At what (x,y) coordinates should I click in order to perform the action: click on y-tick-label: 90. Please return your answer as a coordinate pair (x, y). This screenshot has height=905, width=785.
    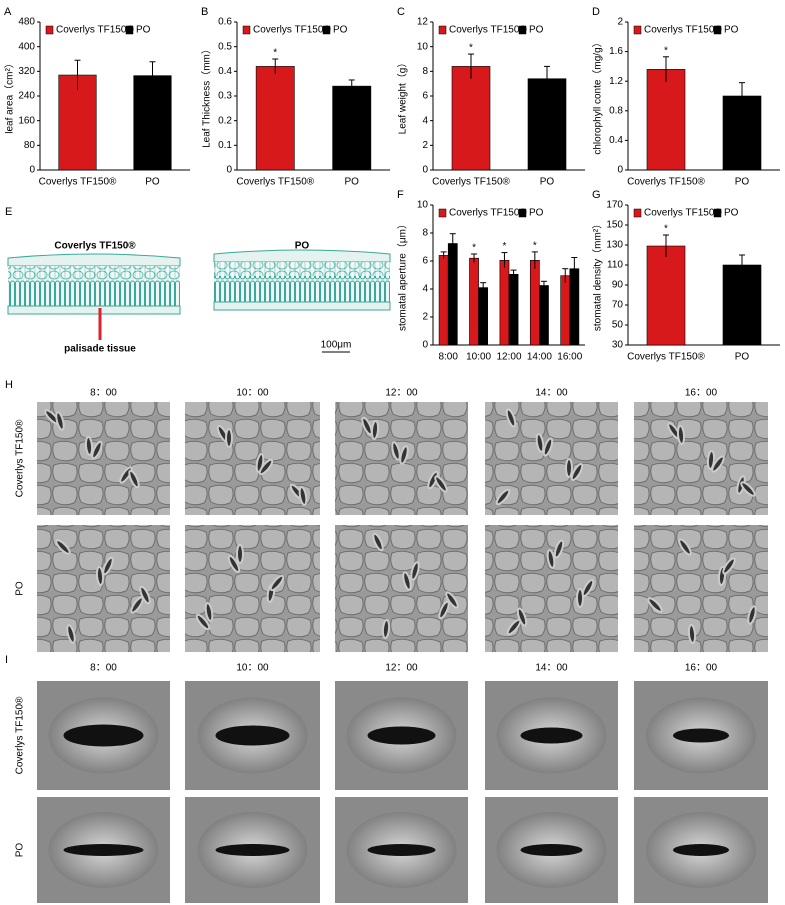
    Looking at the image, I should click on (618, 285).